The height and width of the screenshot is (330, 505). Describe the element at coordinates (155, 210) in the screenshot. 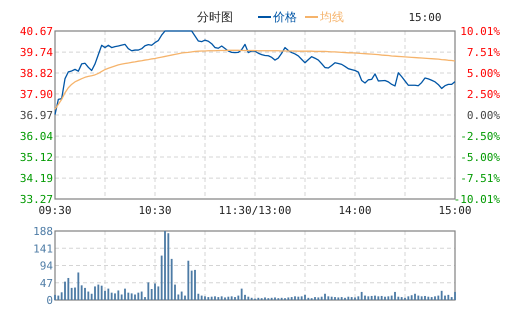

I see `x-tick-label: 10:30` at that location.